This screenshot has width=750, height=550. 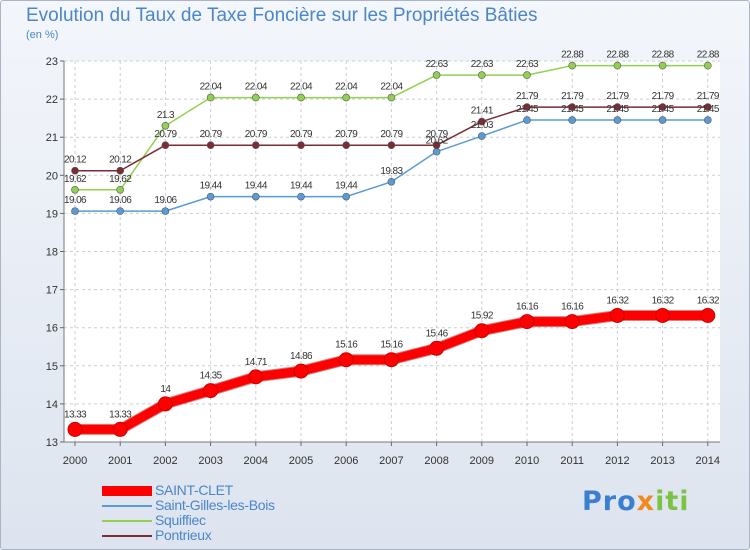 What do you see at coordinates (482, 125) in the screenshot?
I see `data-label: 21.03` at bounding box center [482, 125].